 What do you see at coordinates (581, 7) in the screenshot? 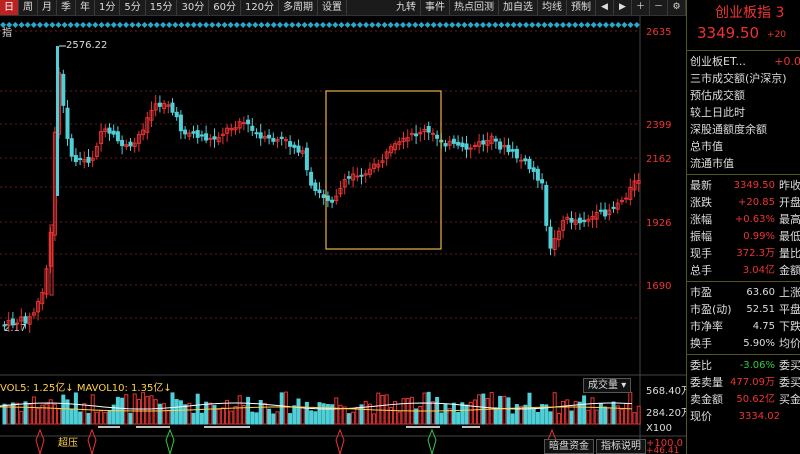
I see `toolbar-tool-5: 预制` at bounding box center [581, 7].